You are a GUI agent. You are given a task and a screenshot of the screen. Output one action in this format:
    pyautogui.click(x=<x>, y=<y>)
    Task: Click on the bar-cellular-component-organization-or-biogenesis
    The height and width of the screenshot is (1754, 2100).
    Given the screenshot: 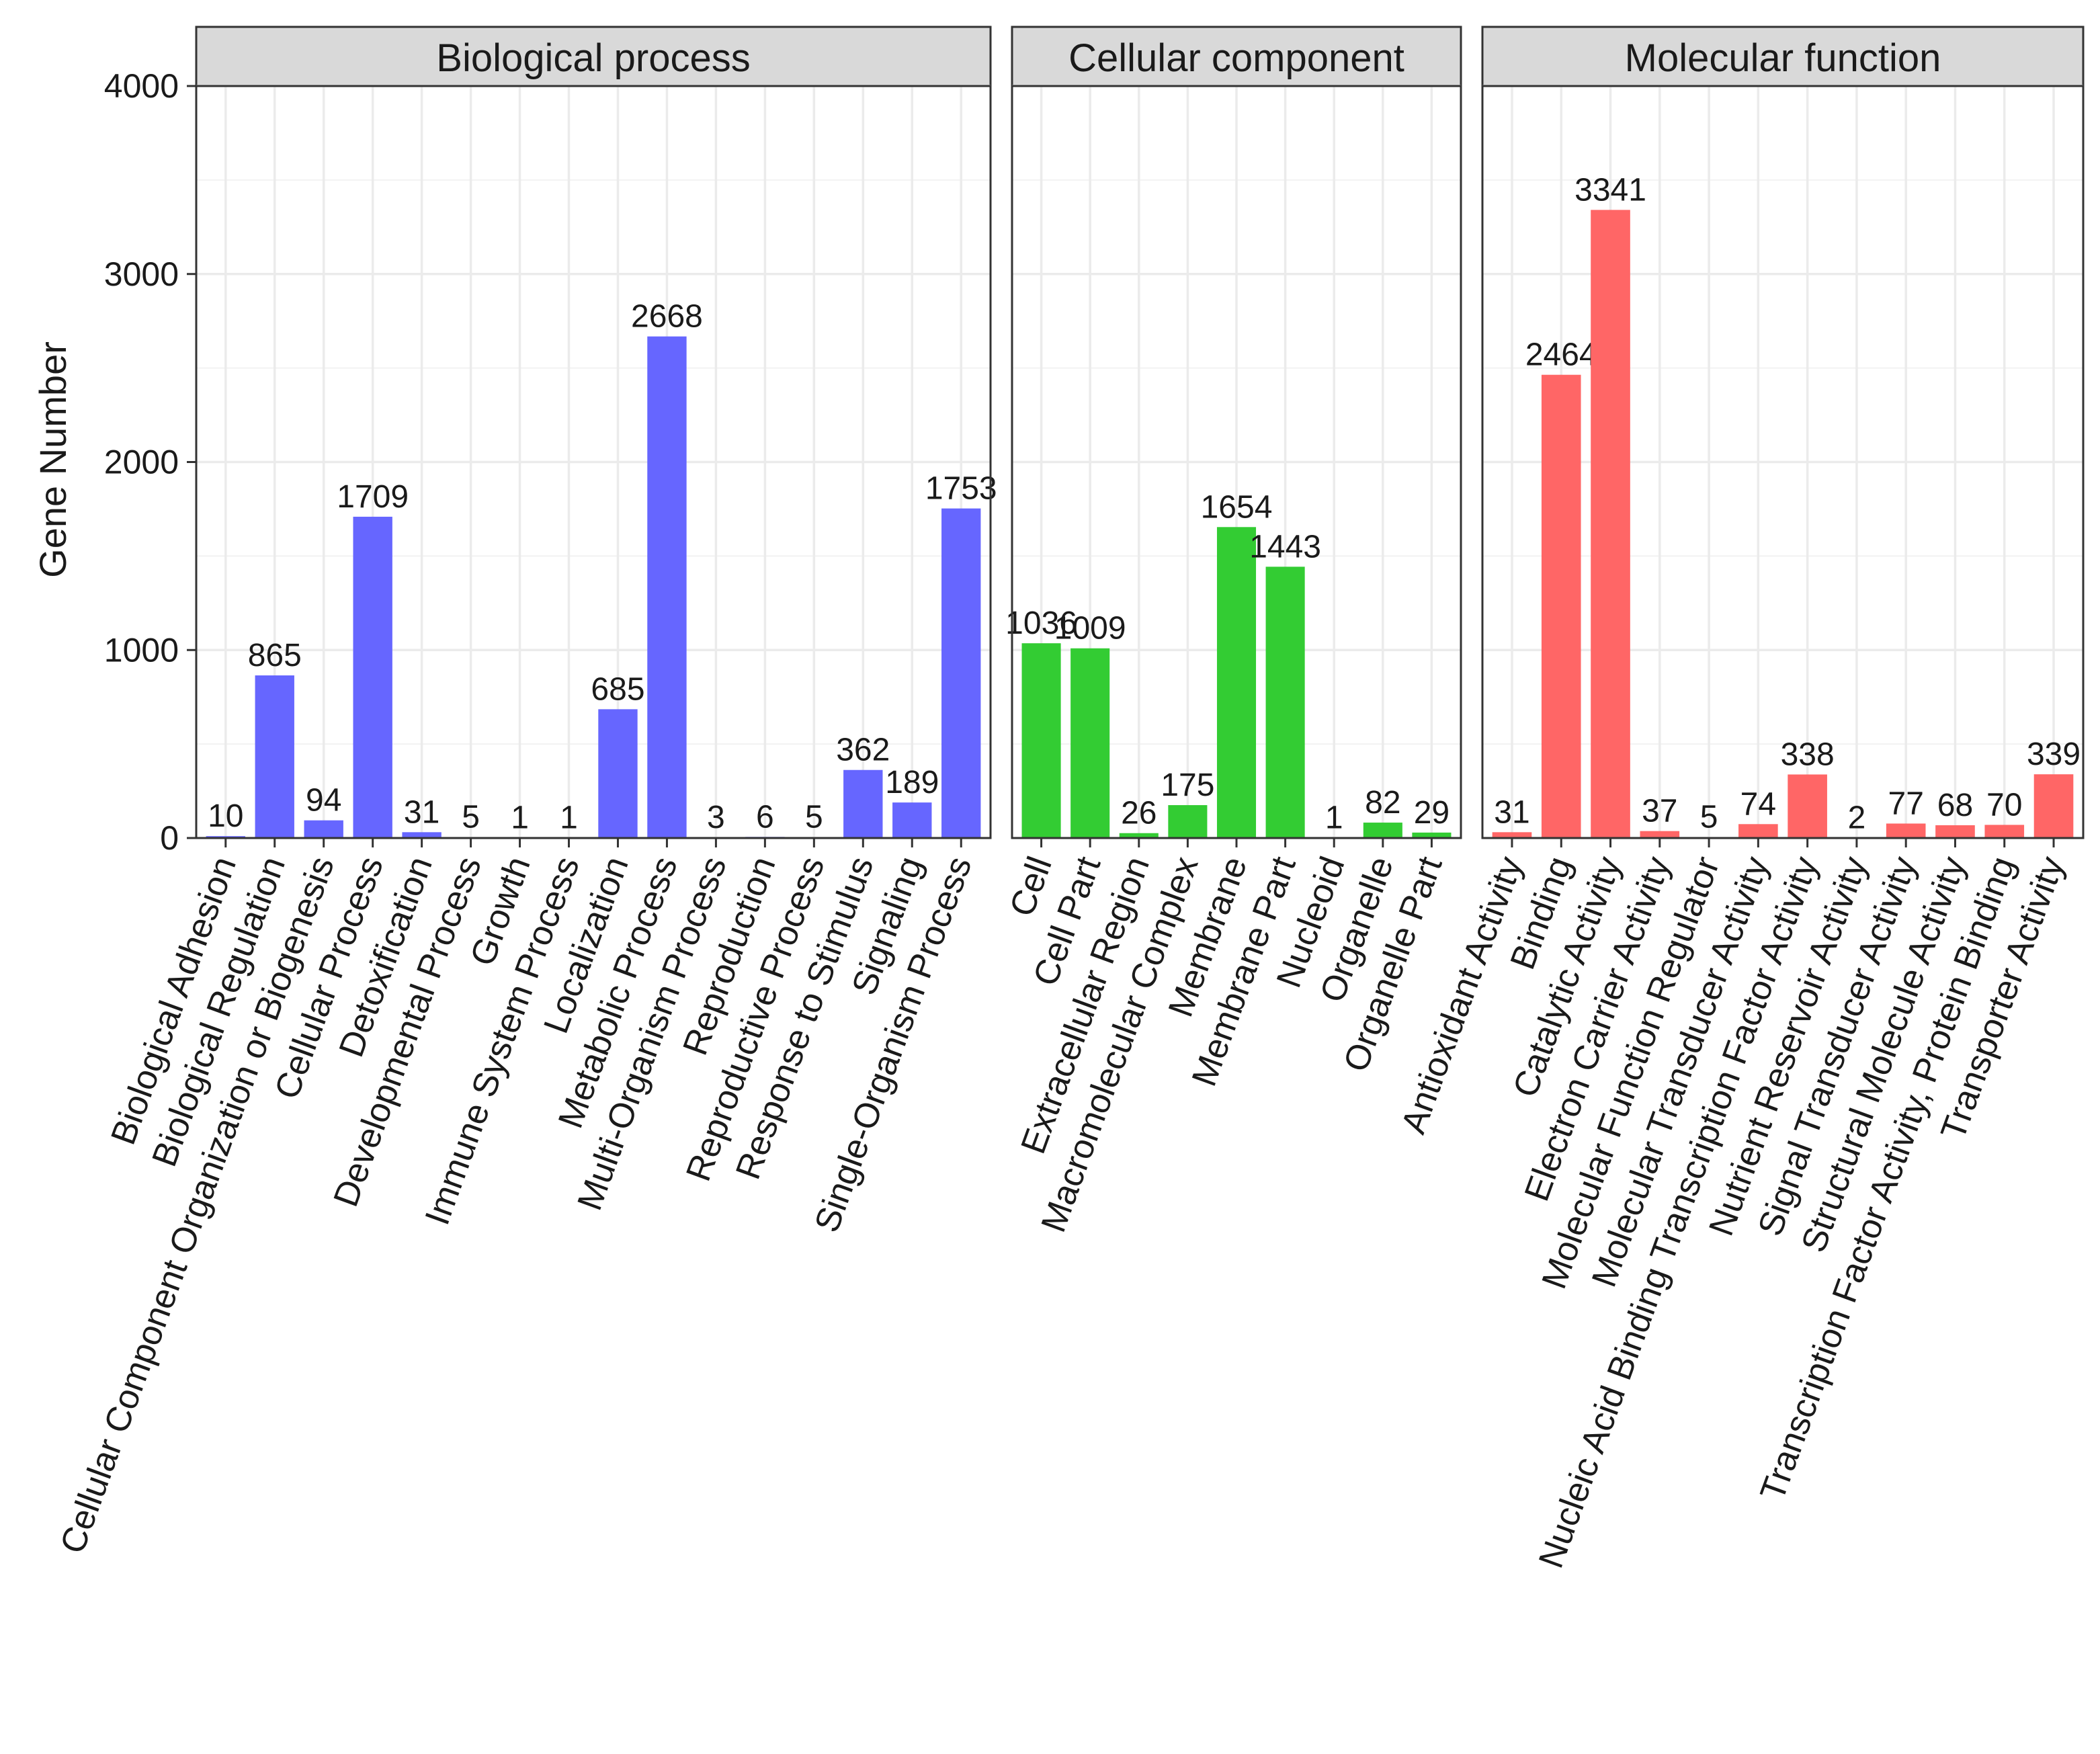 What is the action you would take?
    pyautogui.click(x=323, y=829)
    